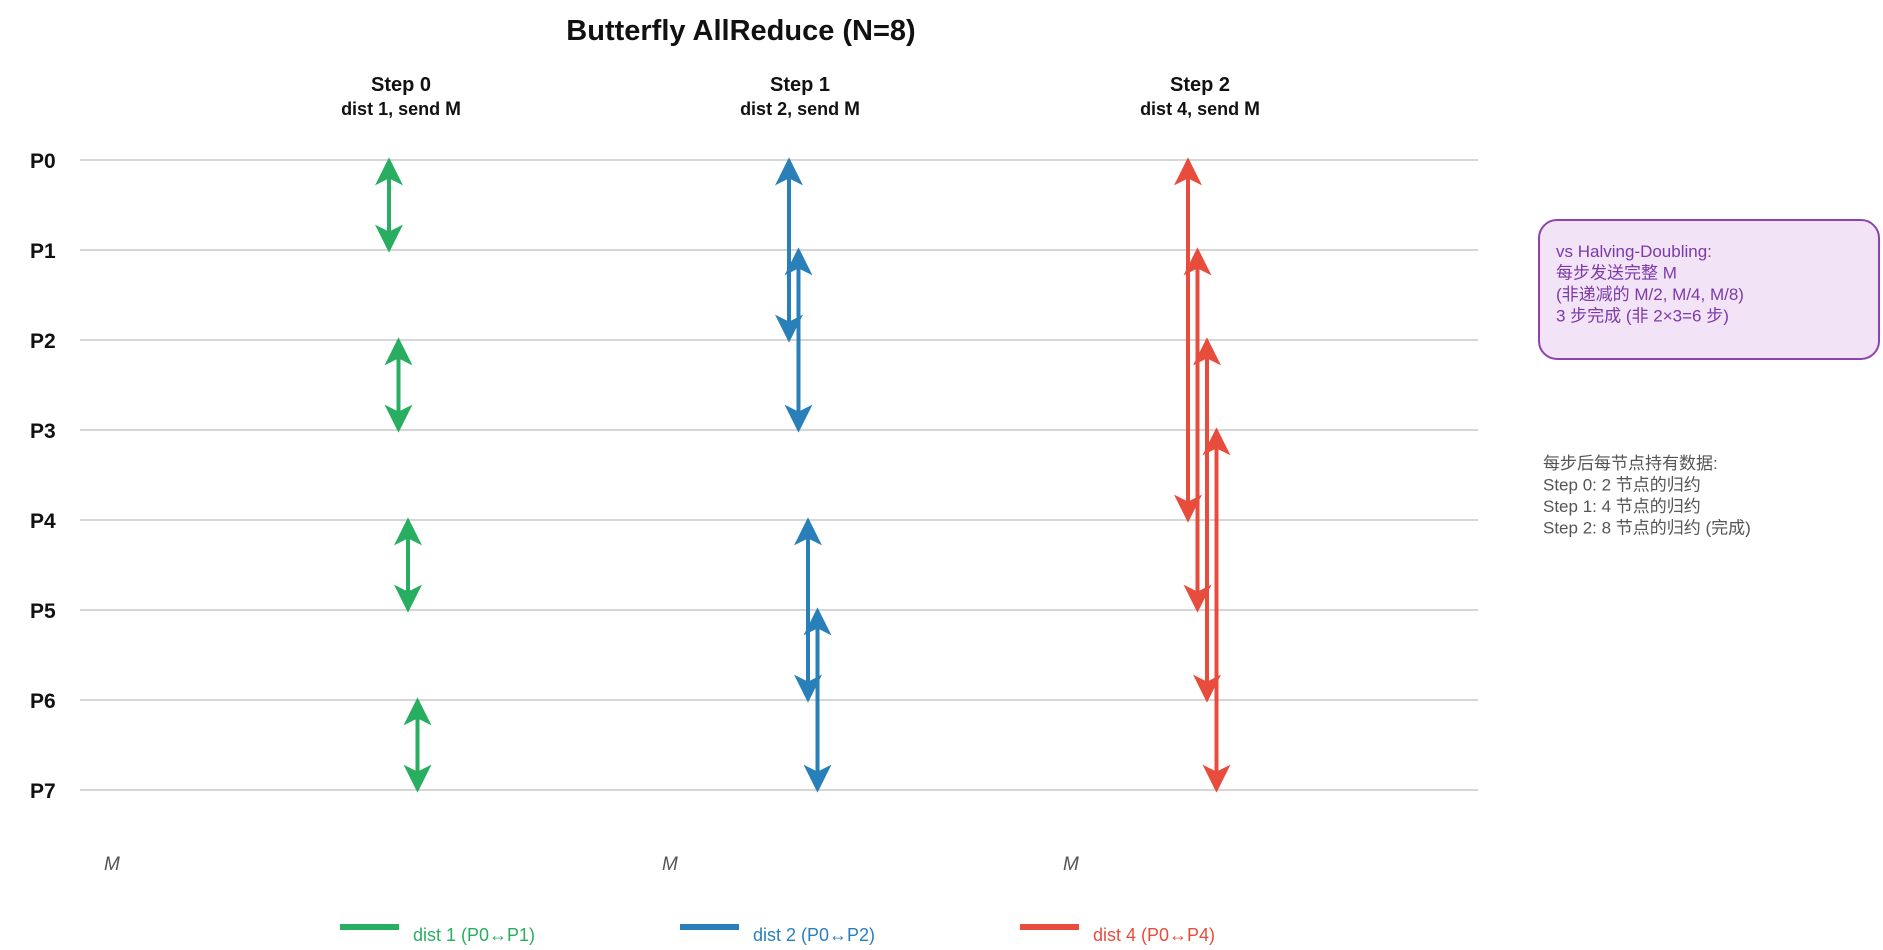 This screenshot has width=1883, height=950. Describe the element at coordinates (43, 431) in the screenshot. I see `process-label: P3` at that location.